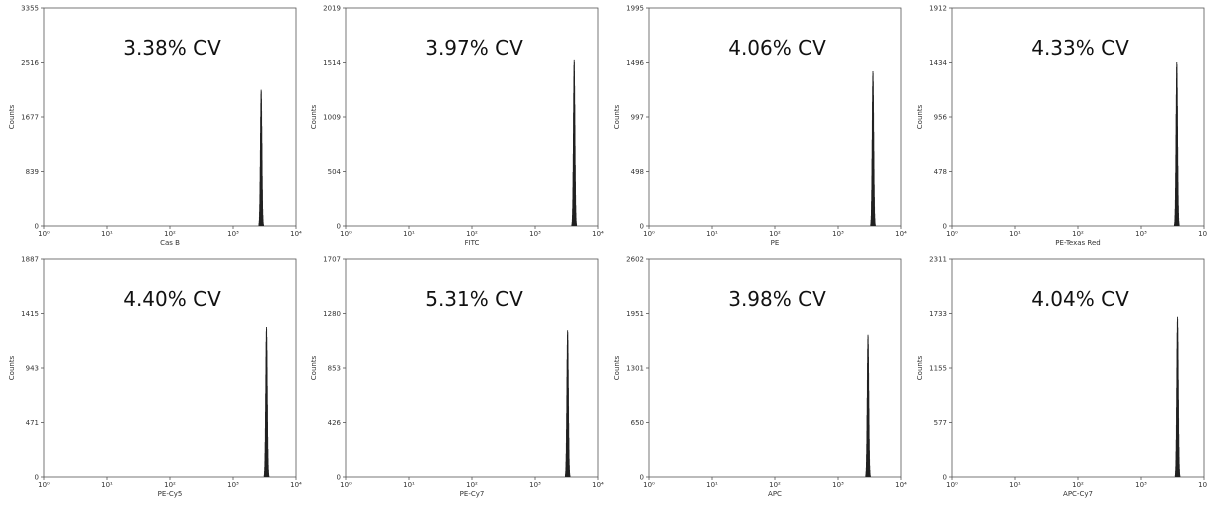  What do you see at coordinates (1077, 243) in the screenshot?
I see `x-axis-label: PE-Texas Red` at bounding box center [1077, 243].